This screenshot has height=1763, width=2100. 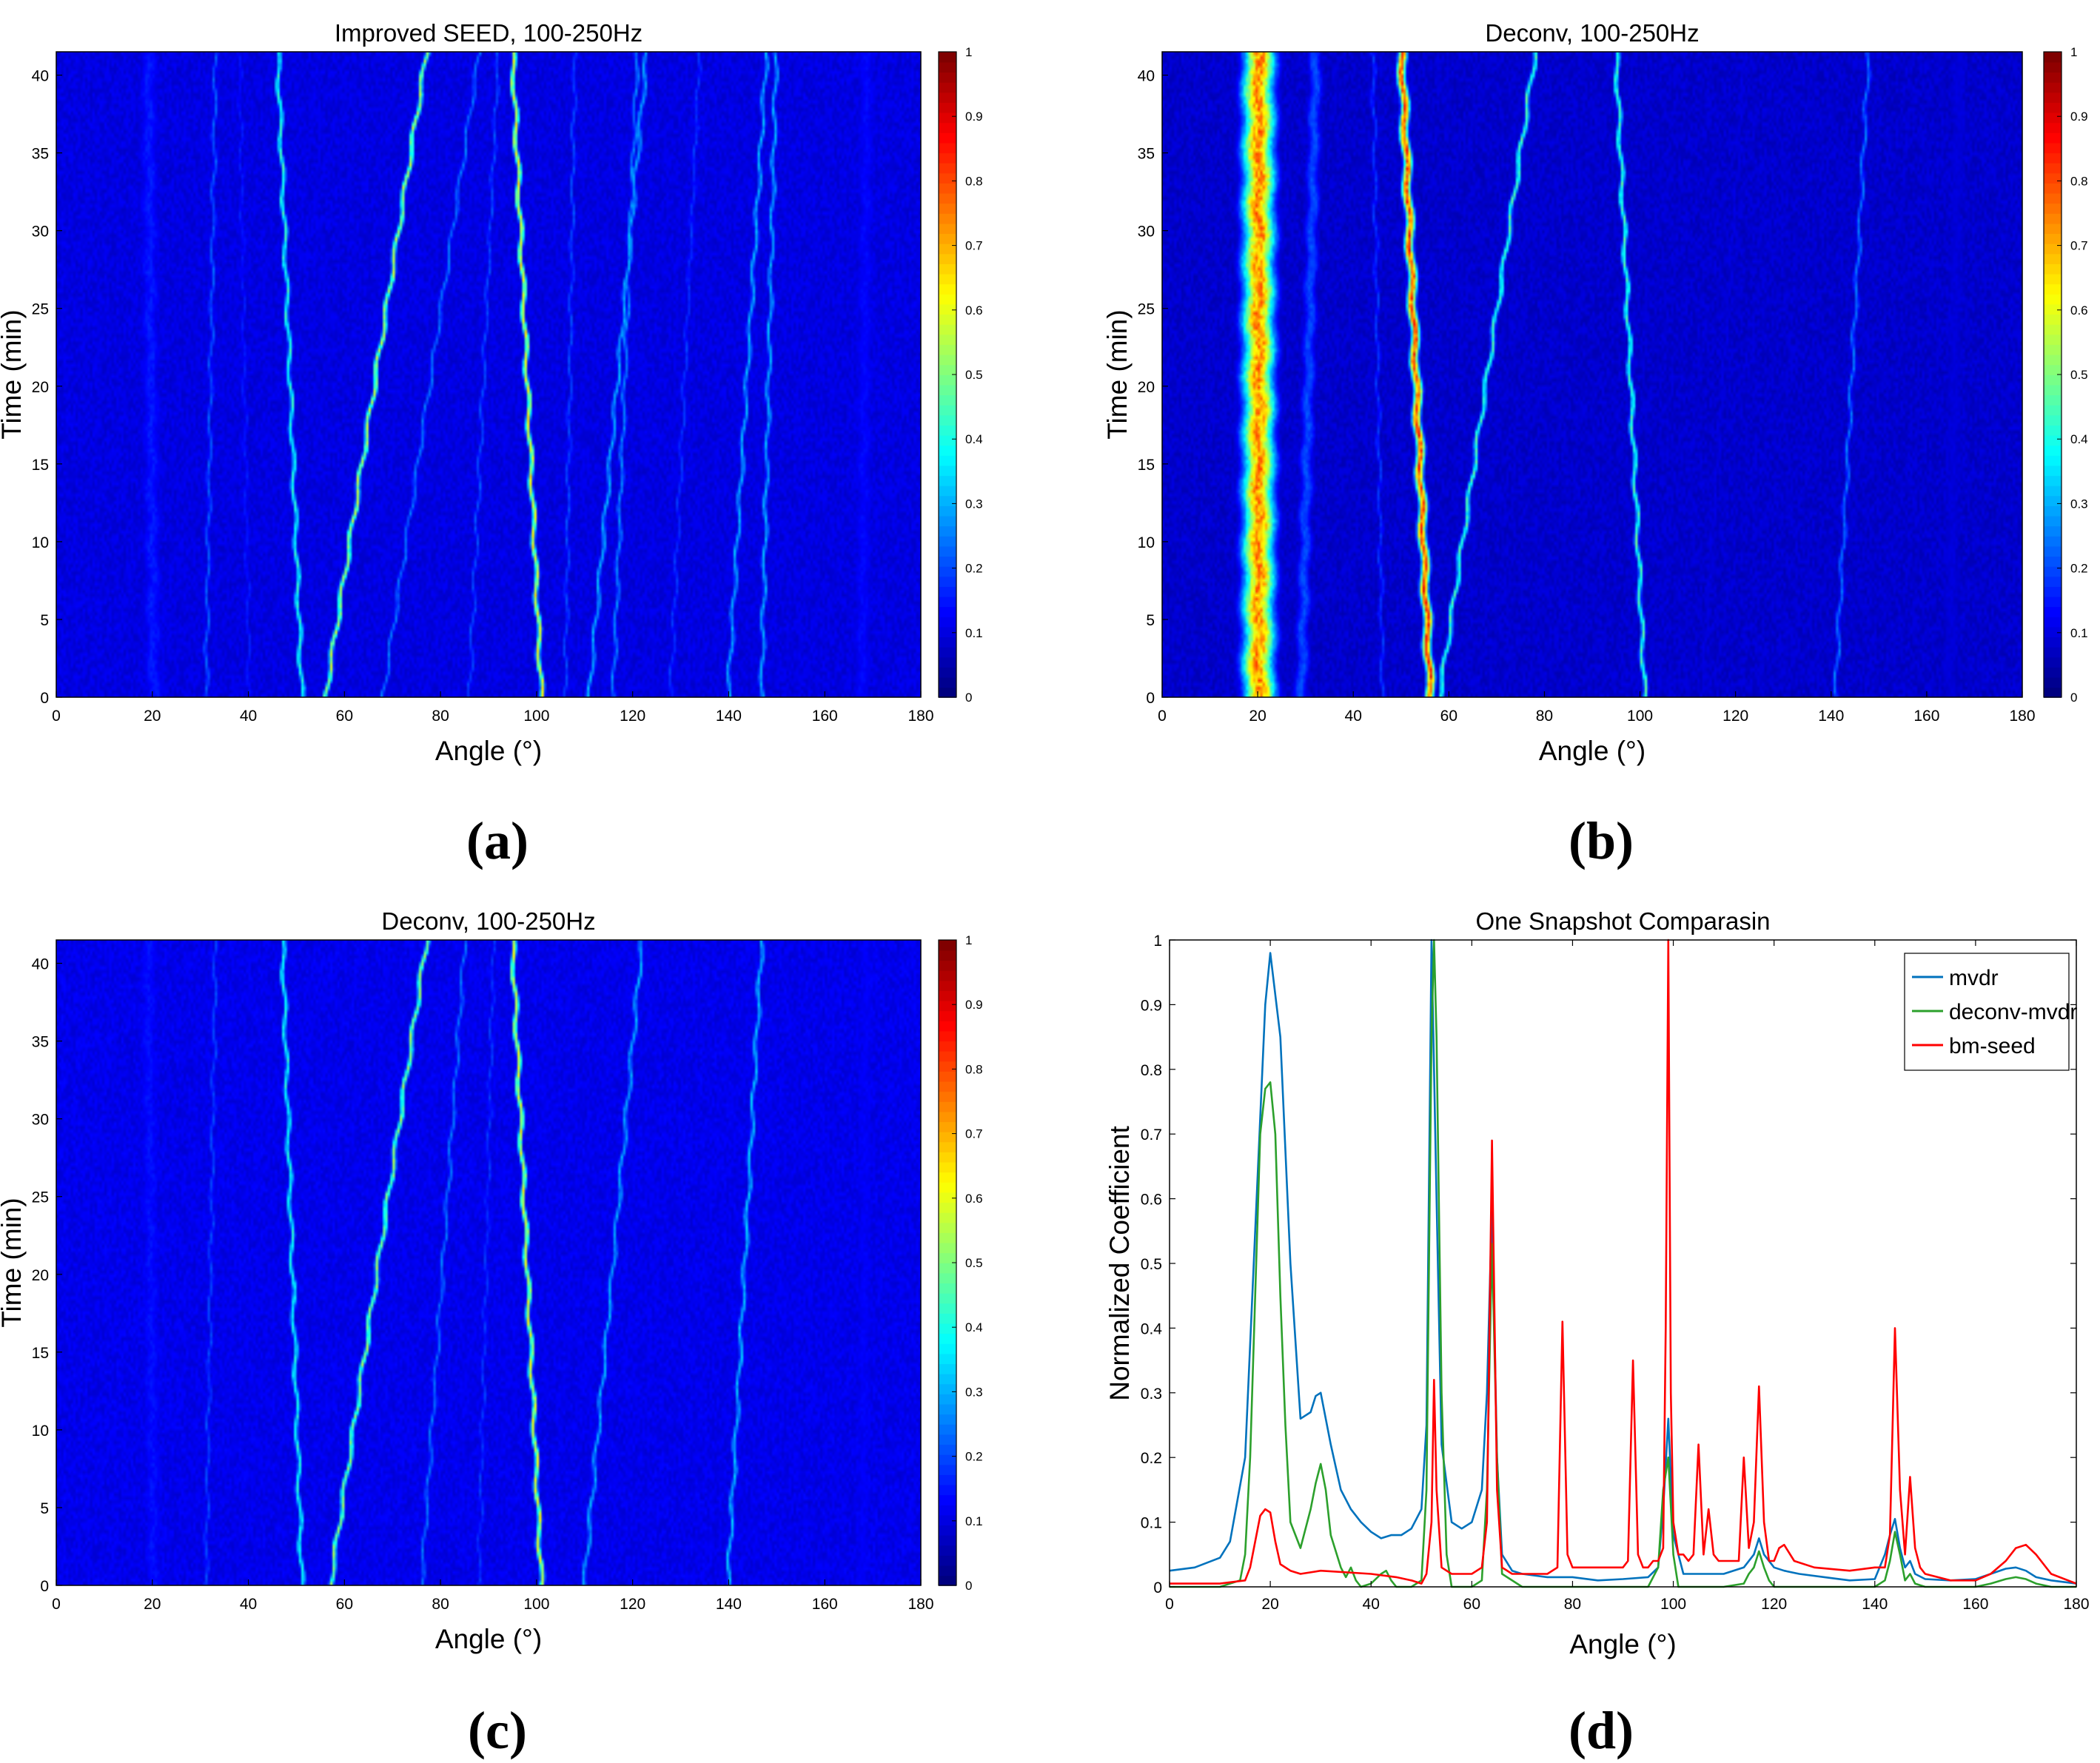 What do you see at coordinates (974, 1005) in the screenshot?
I see `colorbar-tick-label-9: 0.9` at bounding box center [974, 1005].